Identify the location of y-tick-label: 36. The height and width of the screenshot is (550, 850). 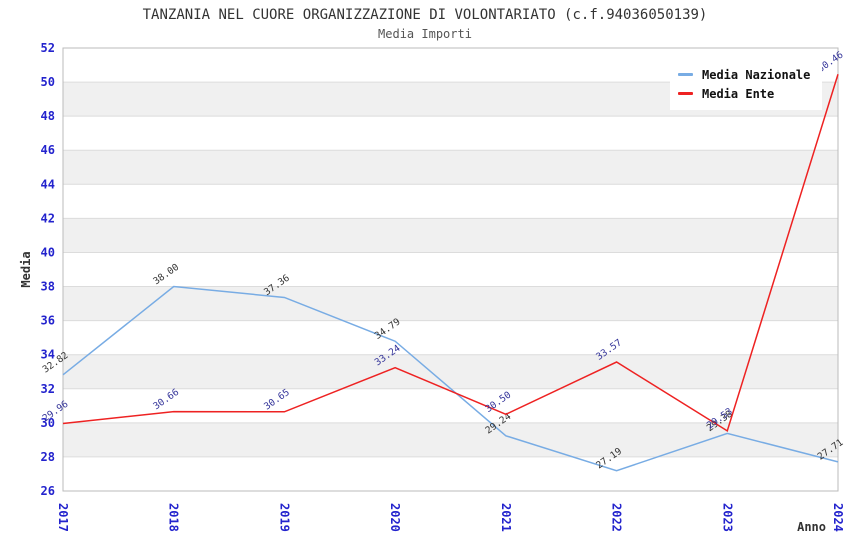
(48, 321).